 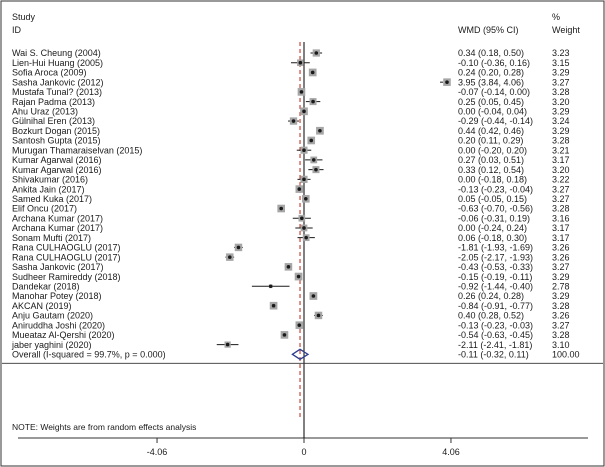 I want to click on x-tick-label: -4.06, so click(x=157, y=452).